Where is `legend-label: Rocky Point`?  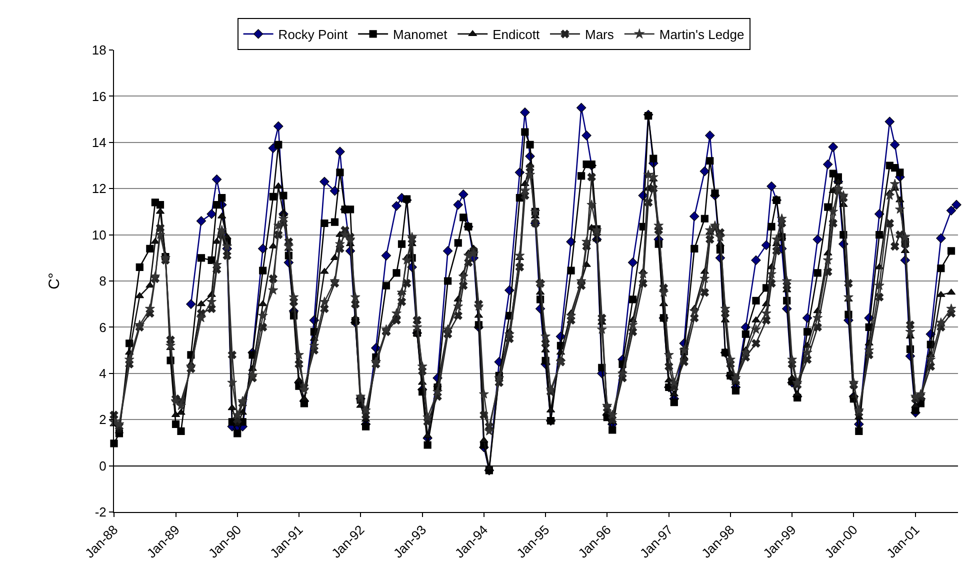
legend-label: Rocky Point is located at coordinates (313, 34).